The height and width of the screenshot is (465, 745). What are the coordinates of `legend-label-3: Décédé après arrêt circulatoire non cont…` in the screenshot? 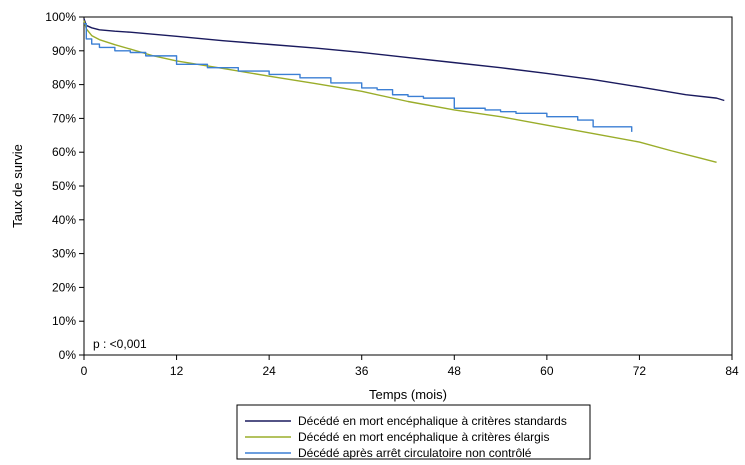 It's located at (415, 453).